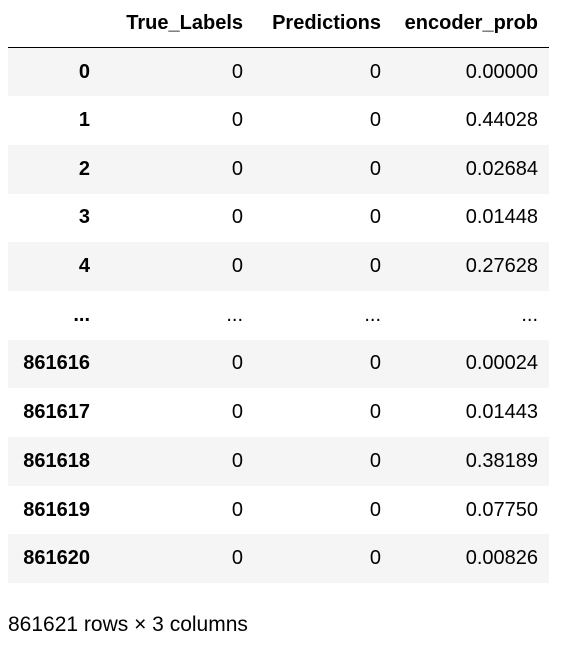 This screenshot has width=562, height=654. What do you see at coordinates (501, 71) in the screenshot?
I see `cell-encoder-prob: 0.00000` at bounding box center [501, 71].